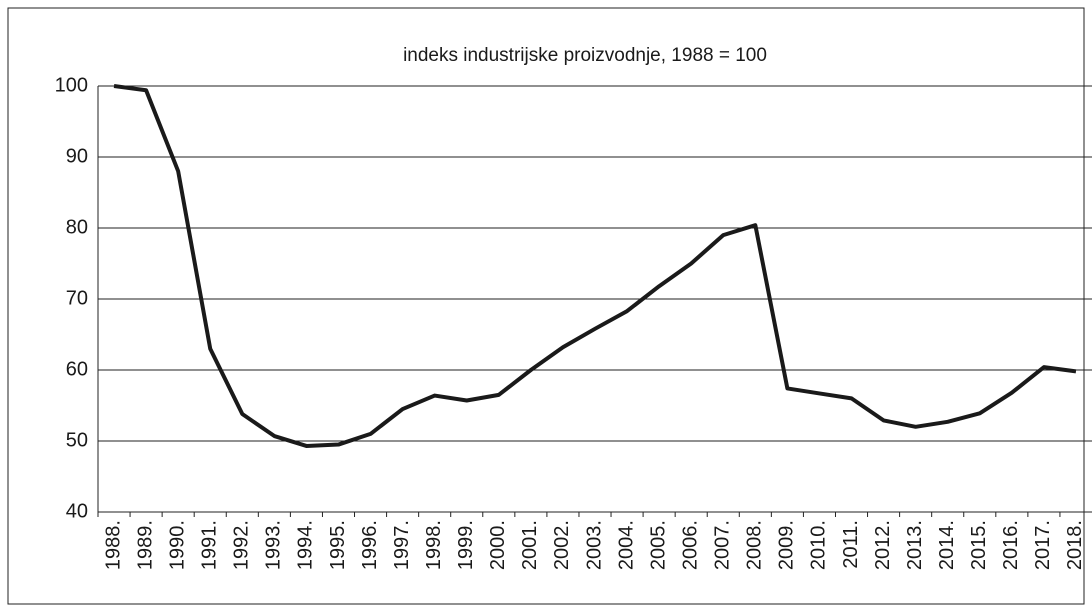 The image size is (1092, 612). Describe the element at coordinates (979, 545) in the screenshot. I see `x-tick-label: 2015.` at that location.